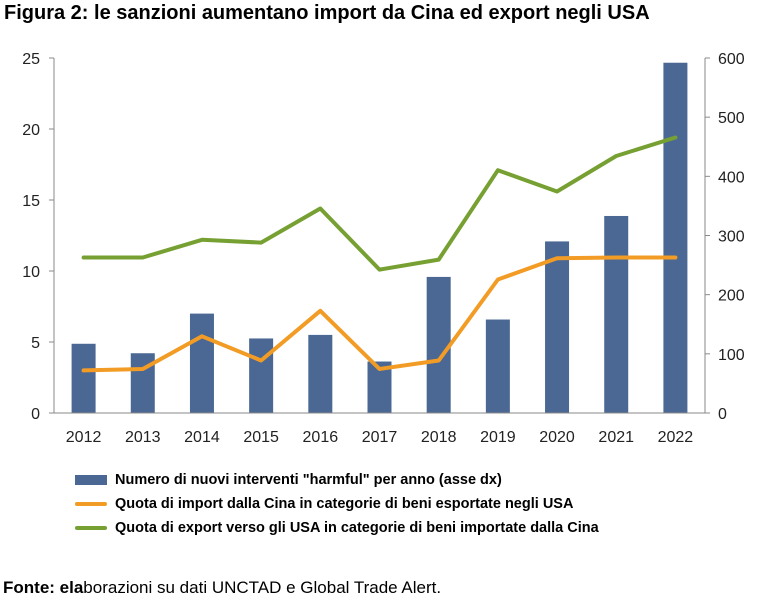 This screenshot has height=605, width=771. What do you see at coordinates (31, 59) in the screenshot?
I see `y-left-tick-label: 25` at bounding box center [31, 59].